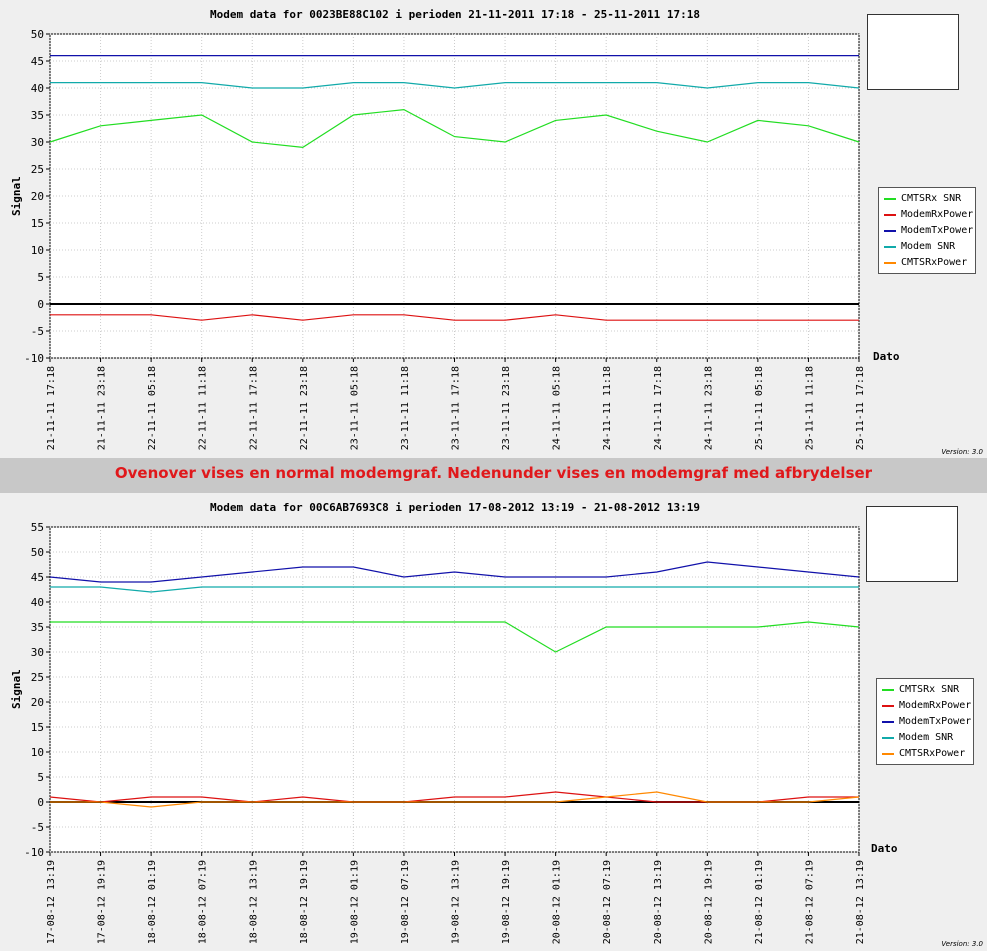 The image size is (987, 951). What do you see at coordinates (51, 408) in the screenshot?
I see `x-tick-label: 21-11-11 17:18` at bounding box center [51, 408].